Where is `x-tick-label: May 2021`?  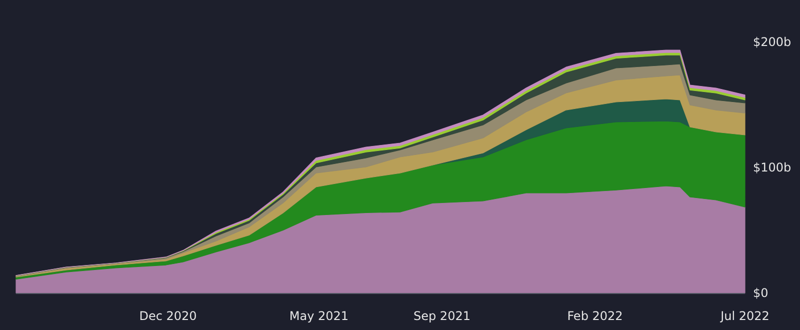
x-tick-label: May 2021 is located at coordinates (319, 316).